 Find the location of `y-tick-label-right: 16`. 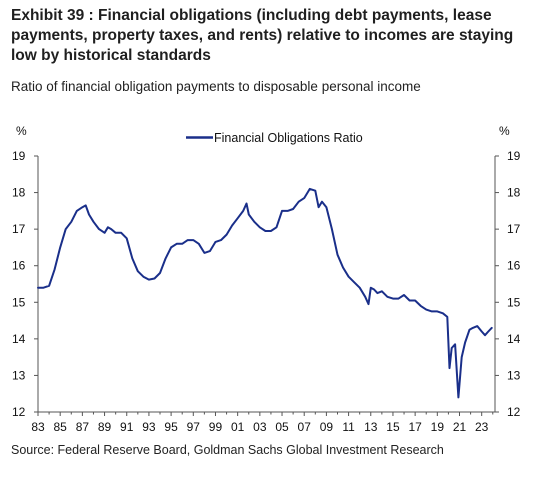

y-tick-label-right: 16 is located at coordinates (514, 266).